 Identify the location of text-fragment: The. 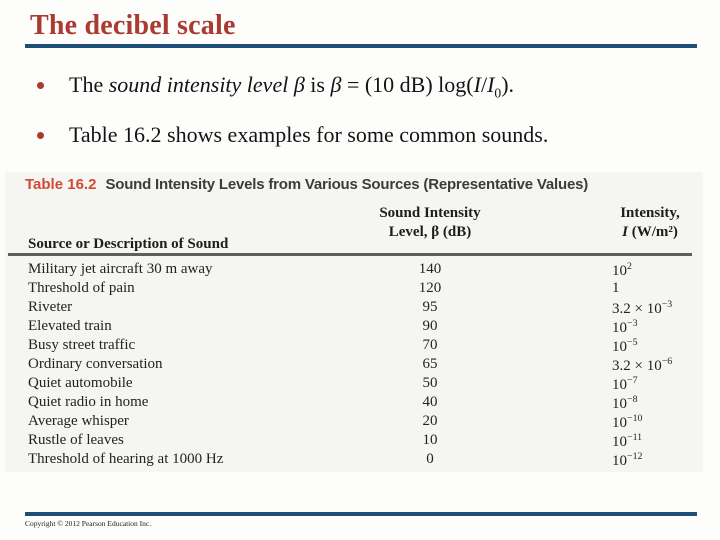
(89, 84).